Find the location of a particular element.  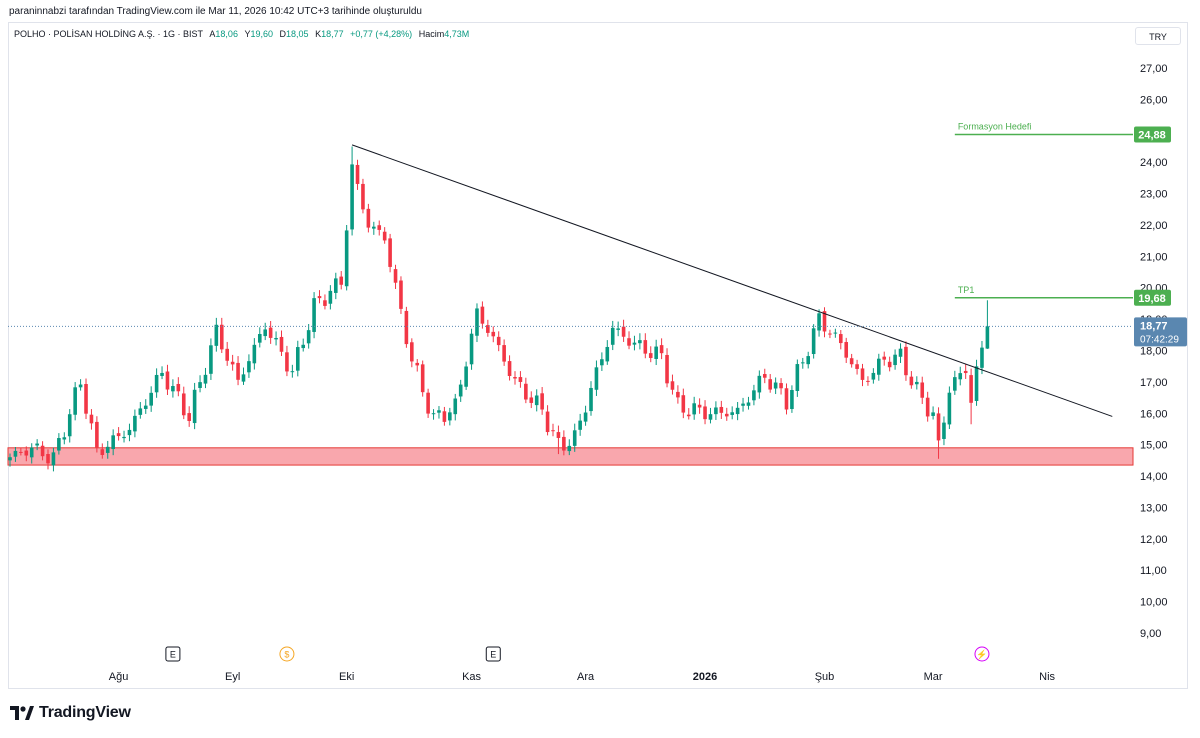

event-marker-dividend is located at coordinates (287, 654).